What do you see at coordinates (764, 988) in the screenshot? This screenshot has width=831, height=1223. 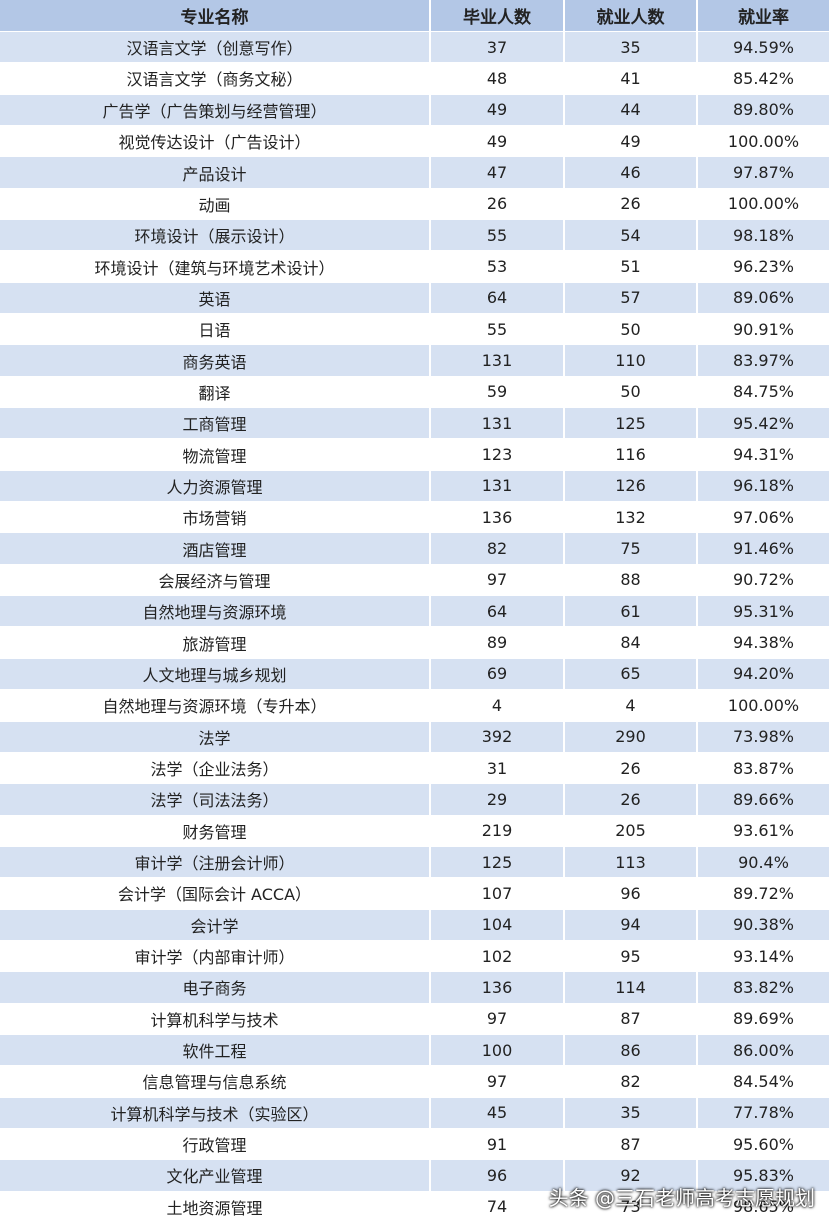 I see `table-cell: 83.82%` at bounding box center [764, 988].